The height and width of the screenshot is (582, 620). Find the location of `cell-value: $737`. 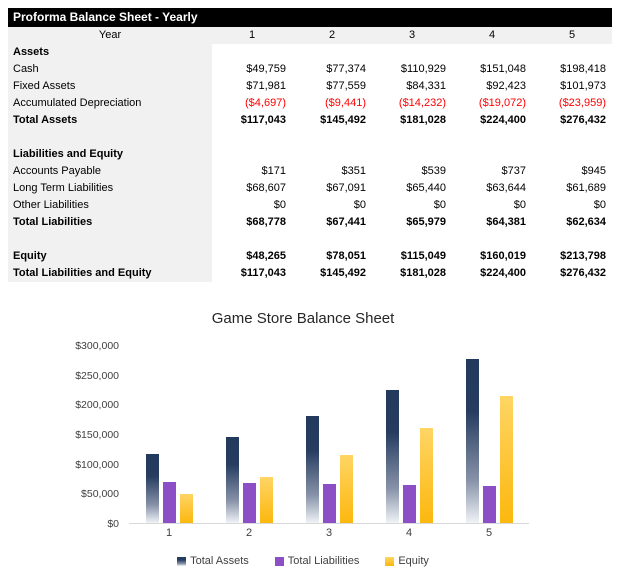

cell-value: $737 is located at coordinates (513, 171).